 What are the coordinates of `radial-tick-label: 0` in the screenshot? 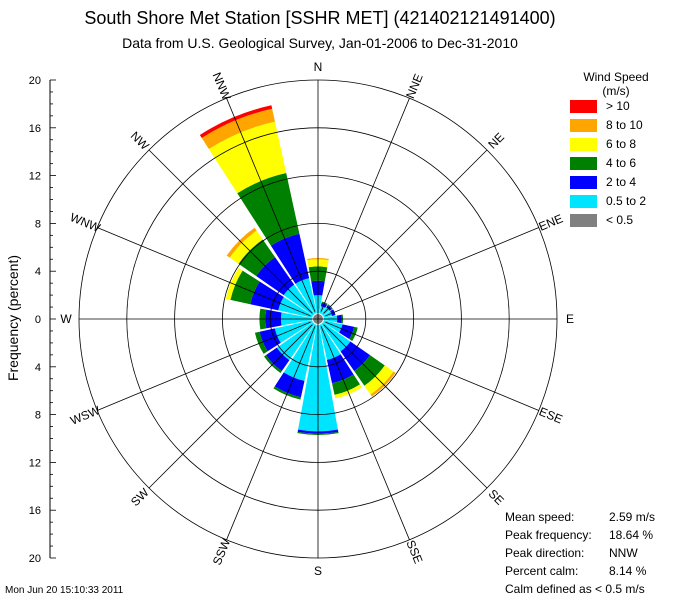 It's located at (38, 320).